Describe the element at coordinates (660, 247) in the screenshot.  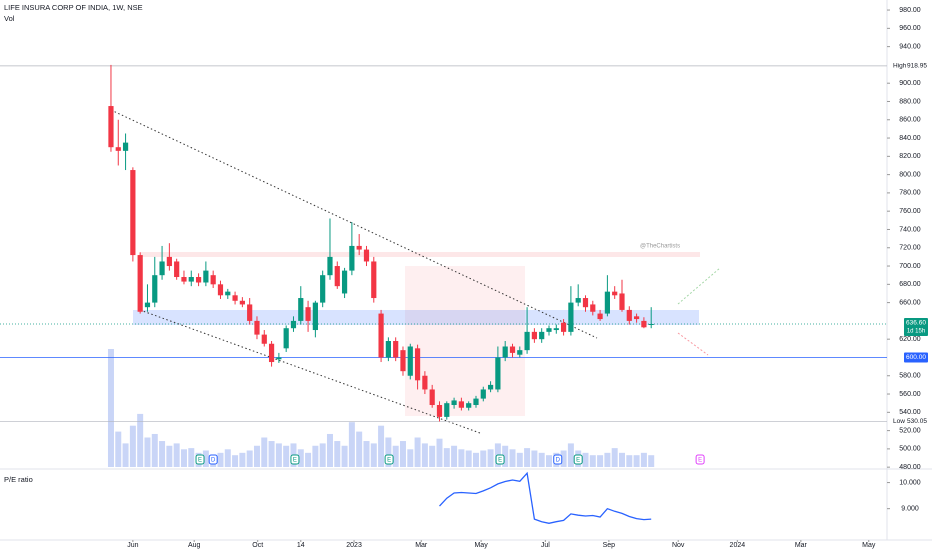
I see `watermark: @TheChartists` at that location.